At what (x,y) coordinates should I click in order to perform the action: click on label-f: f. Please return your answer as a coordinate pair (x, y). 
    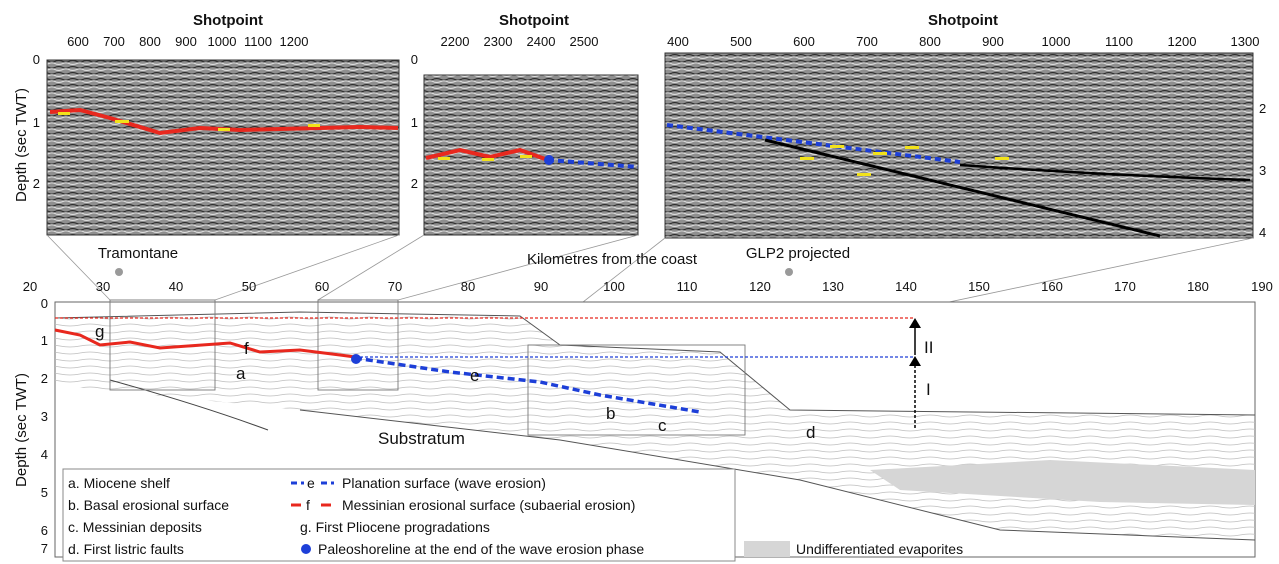
    Looking at the image, I should click on (246, 348).